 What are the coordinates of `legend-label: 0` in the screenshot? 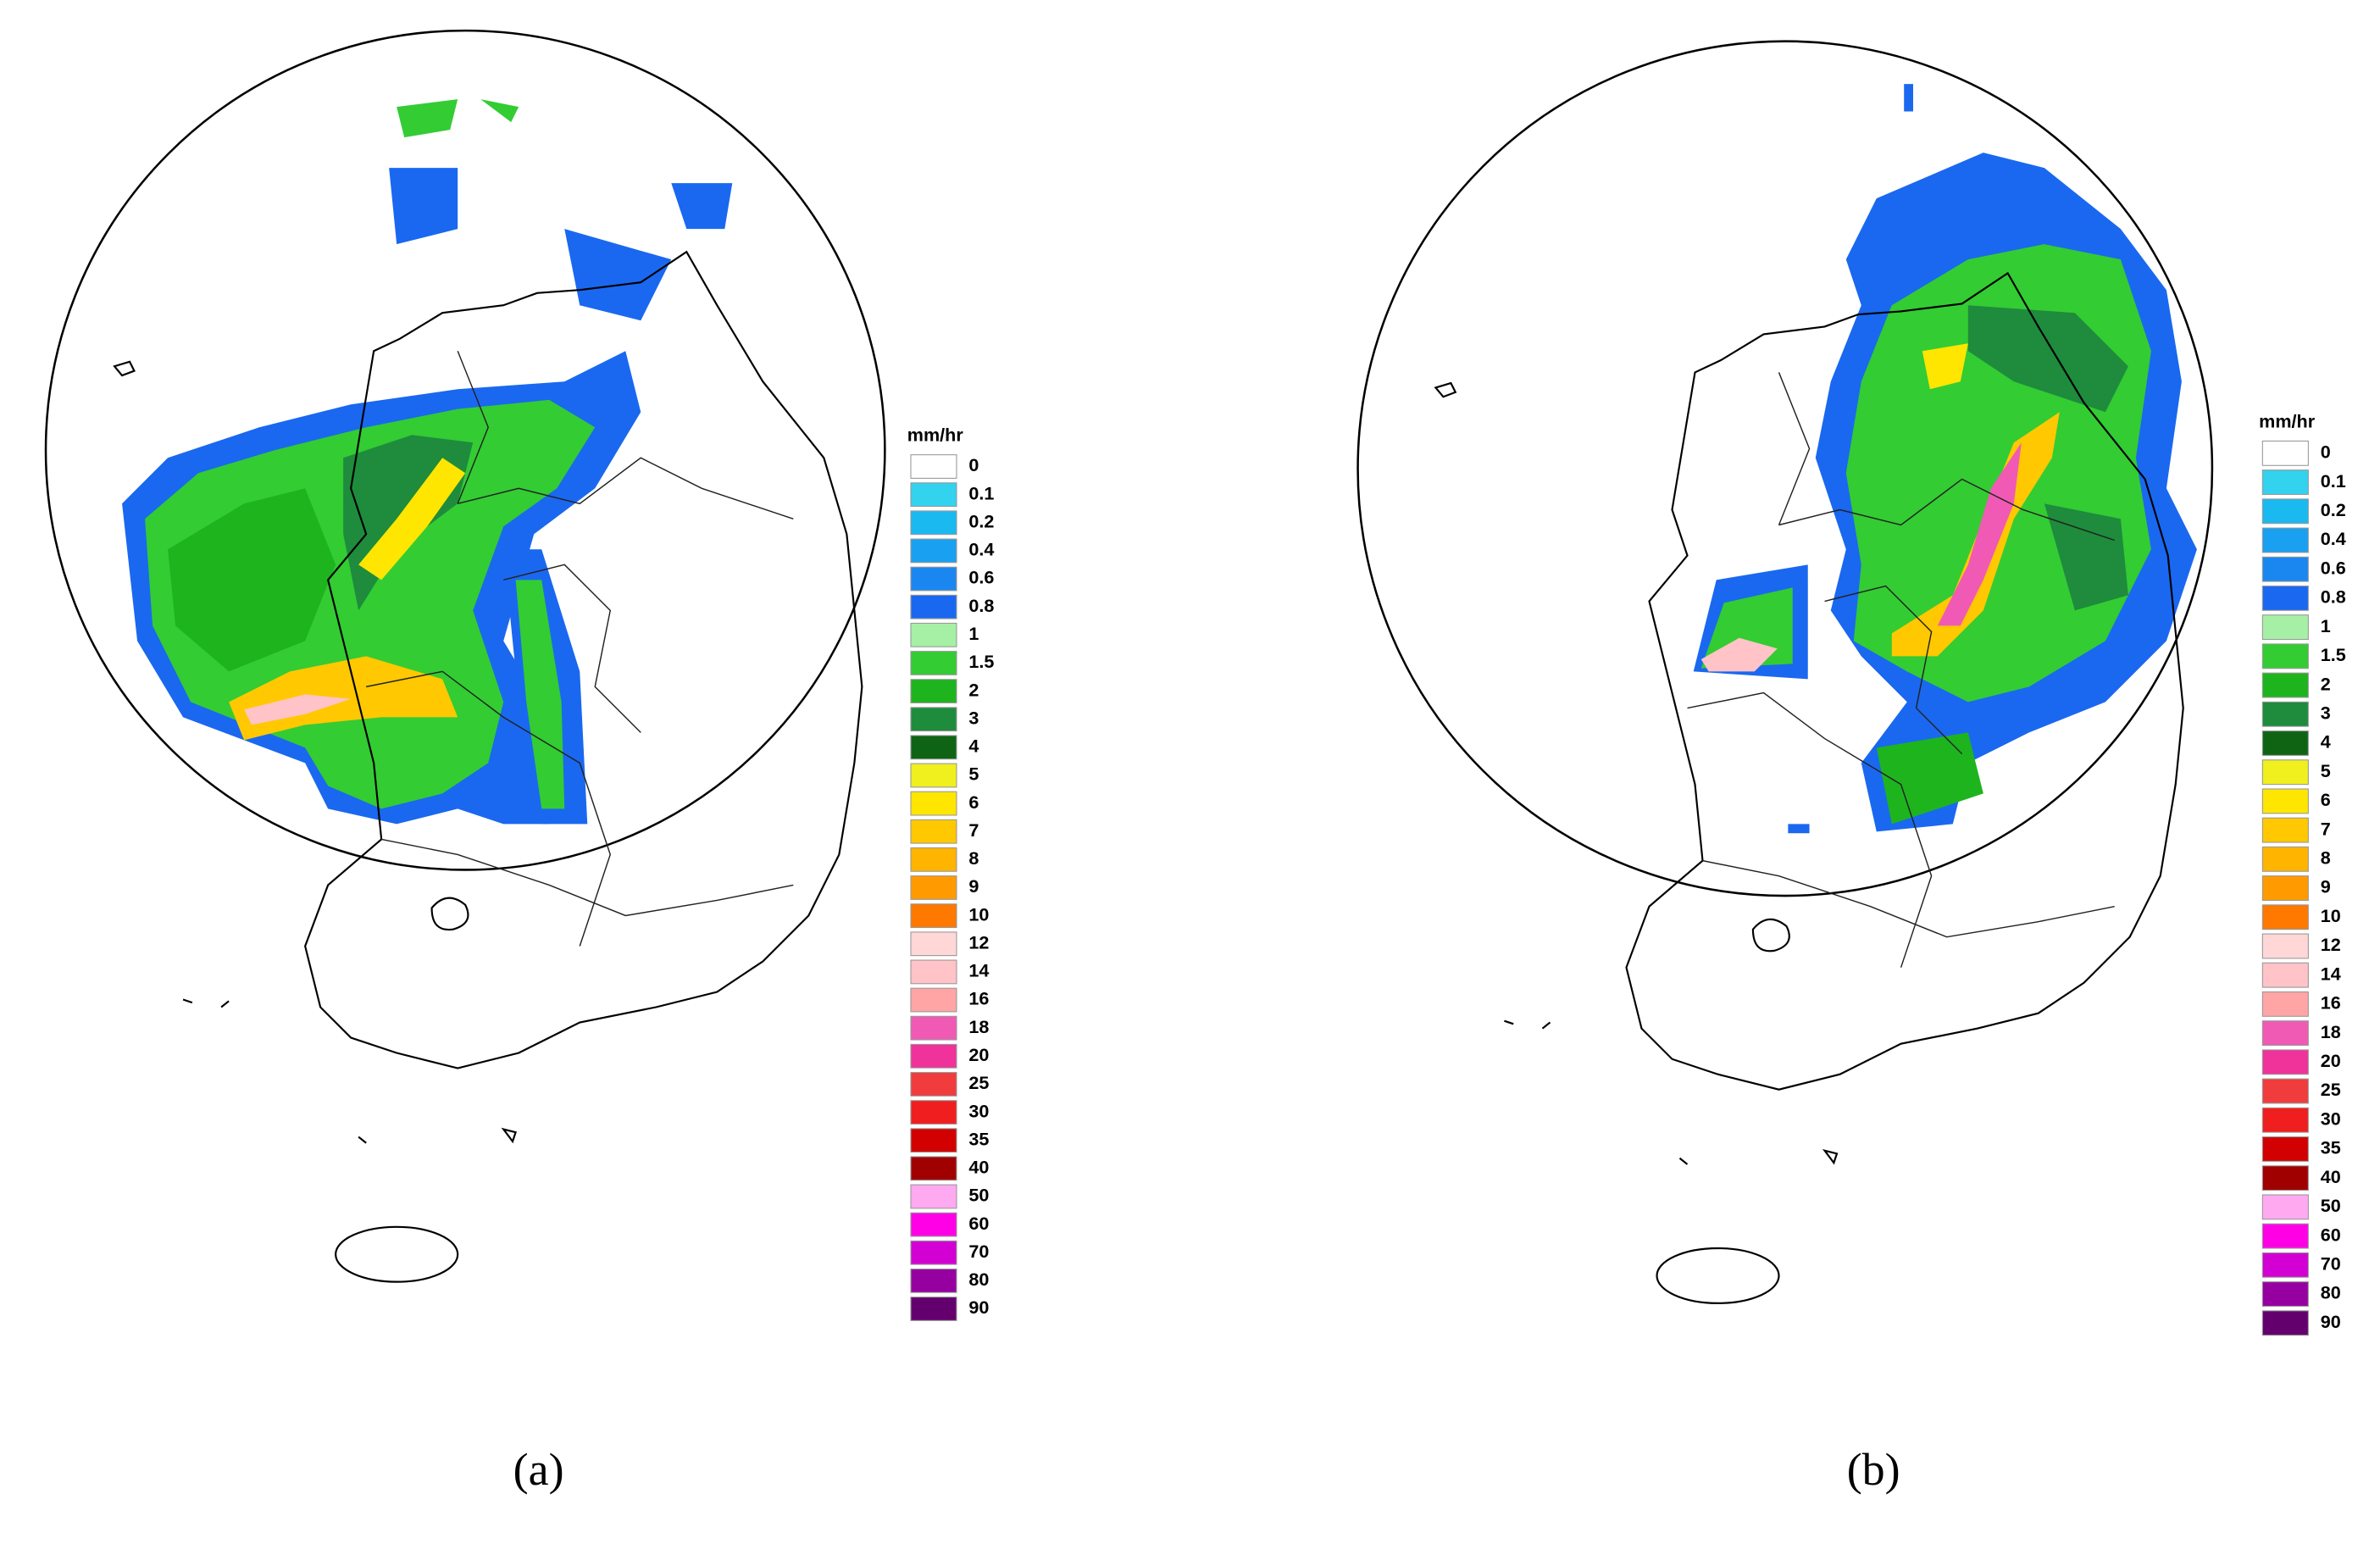 It's located at (2326, 452).